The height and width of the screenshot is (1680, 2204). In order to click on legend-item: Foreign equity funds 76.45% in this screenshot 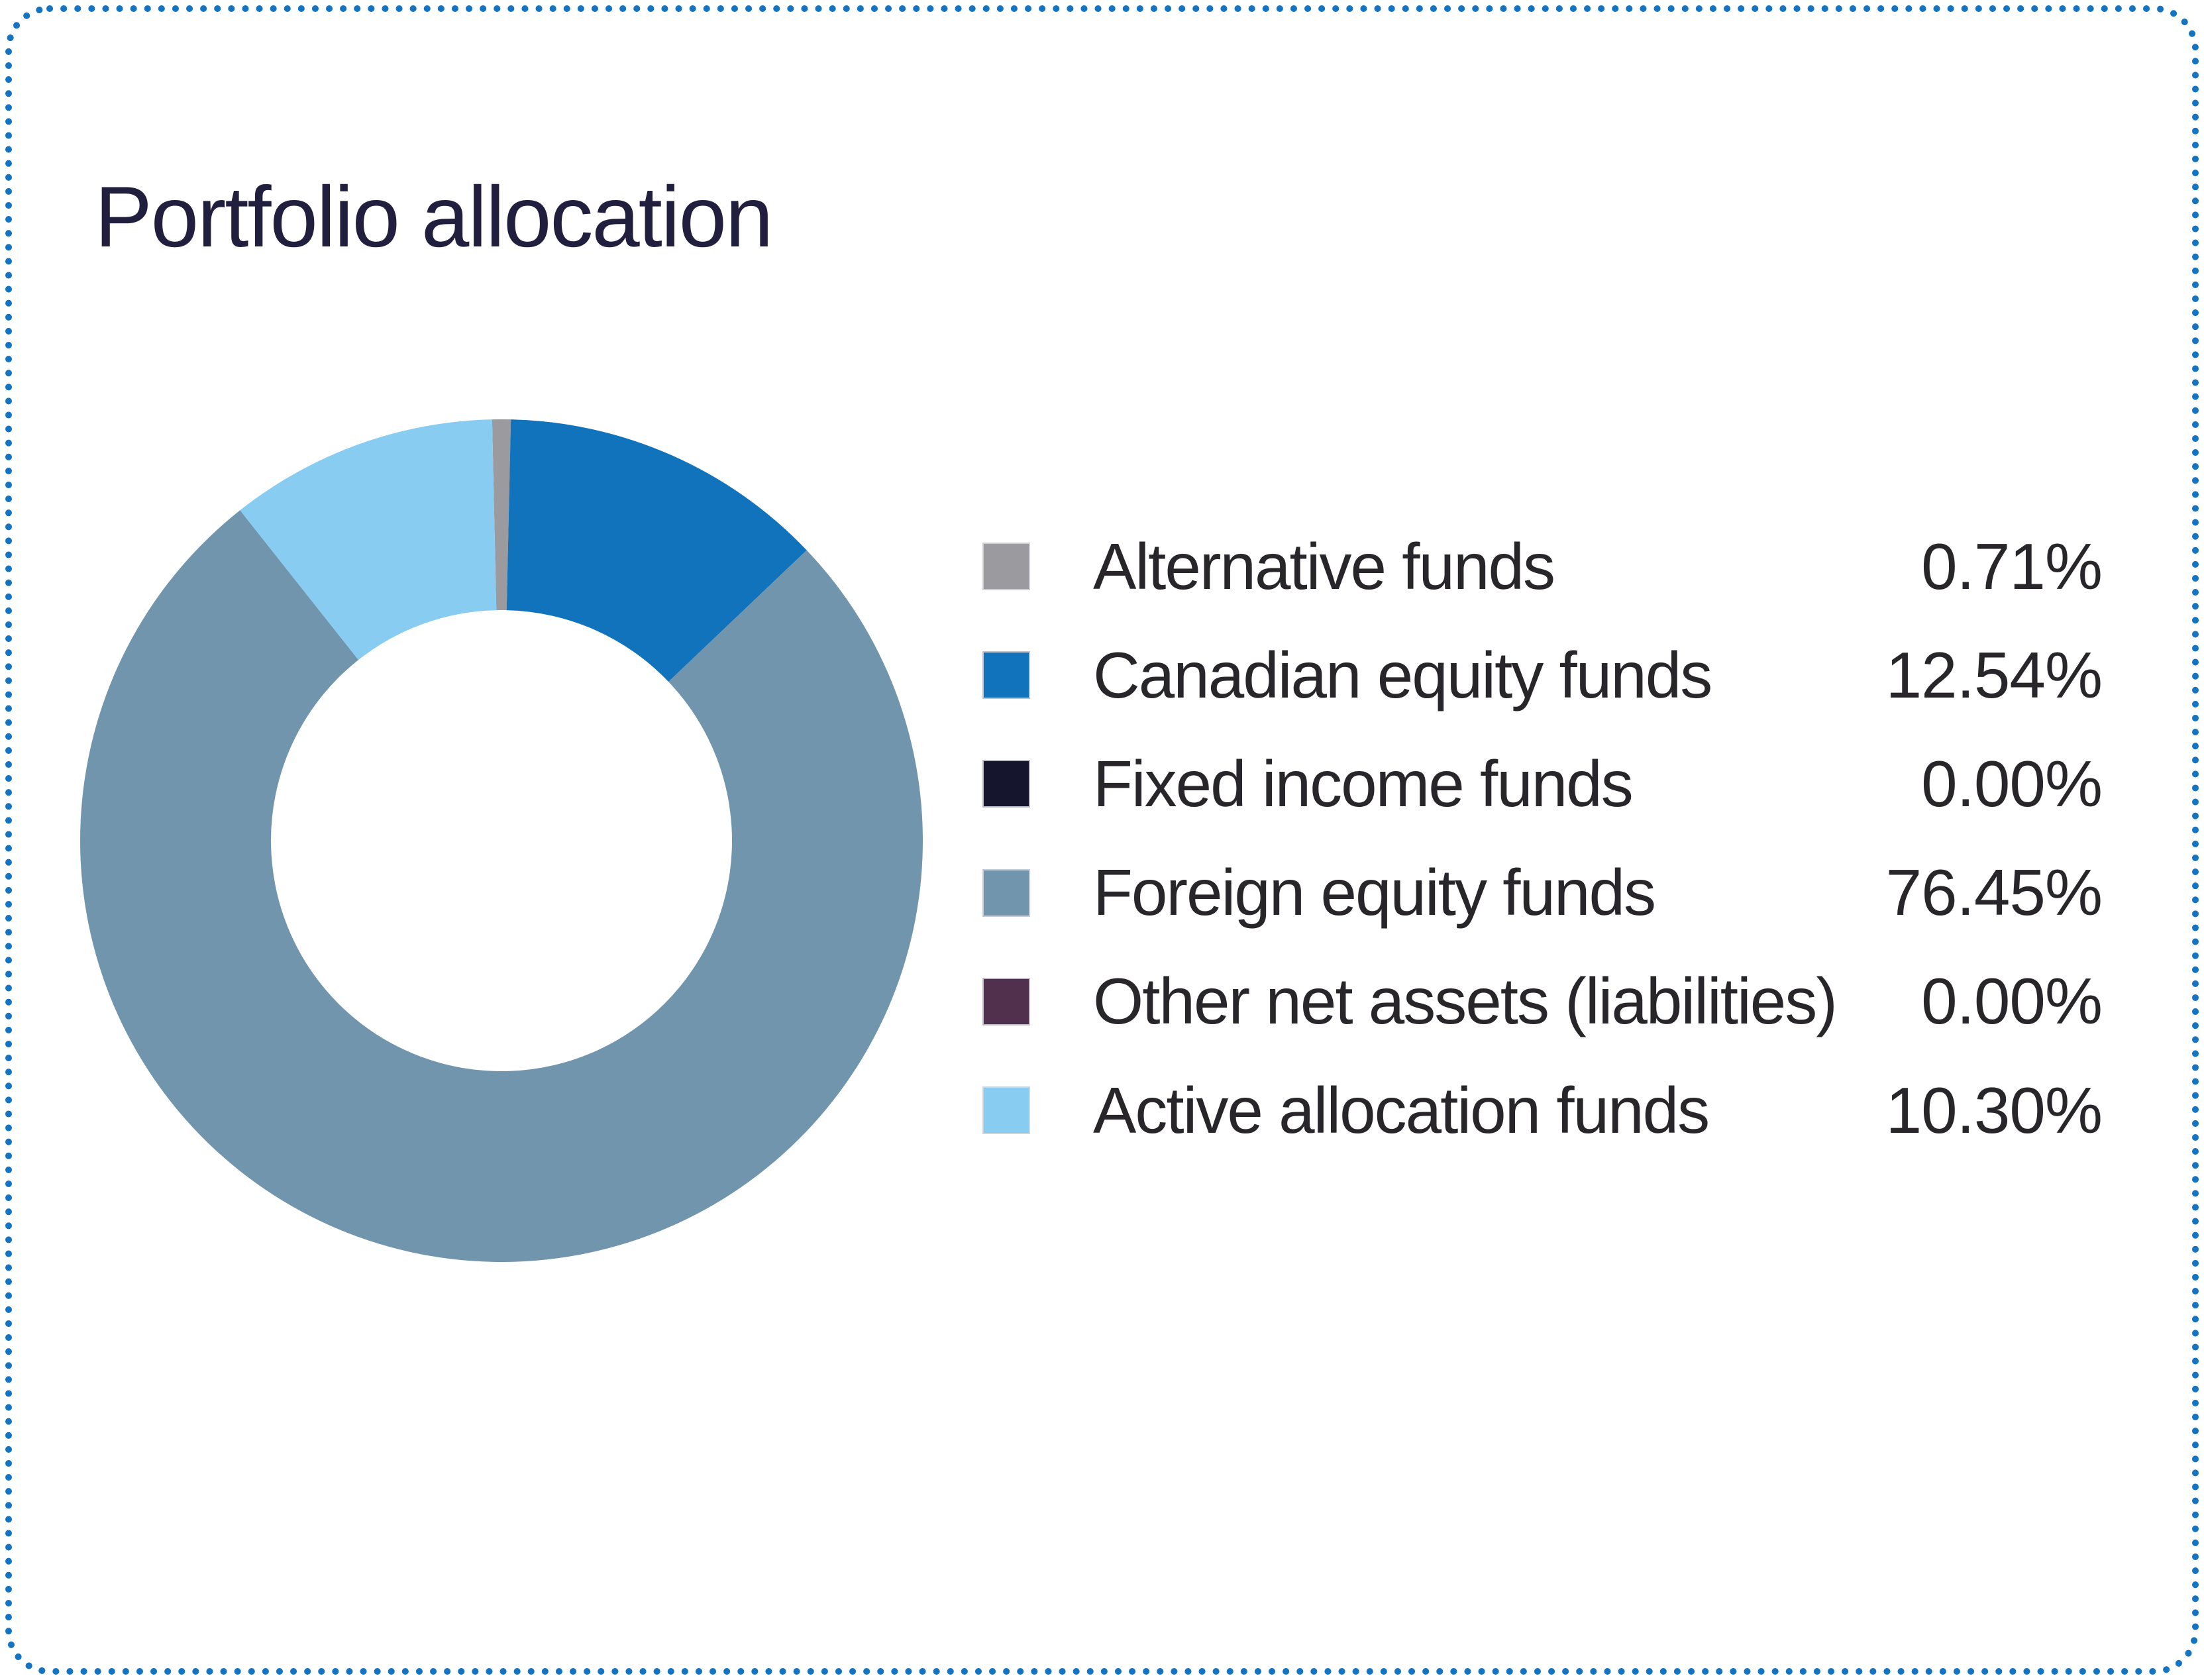, I will do `click(1543, 892)`.